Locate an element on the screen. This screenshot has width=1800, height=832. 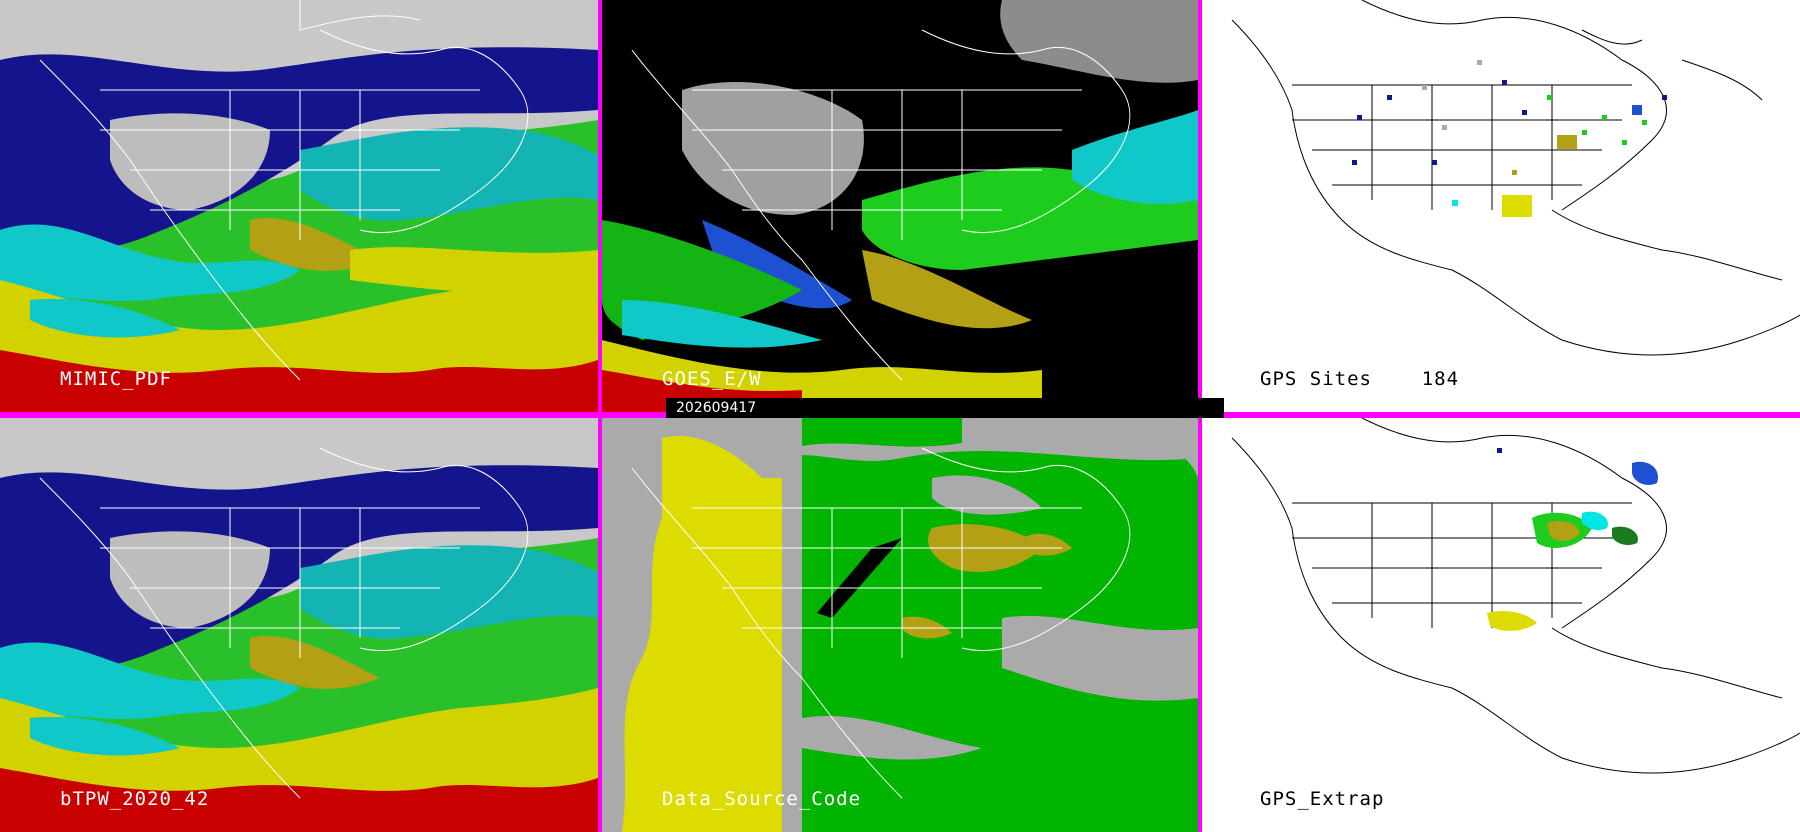
panel-label-data-source: Data_Source_Code is located at coordinates (762, 799).